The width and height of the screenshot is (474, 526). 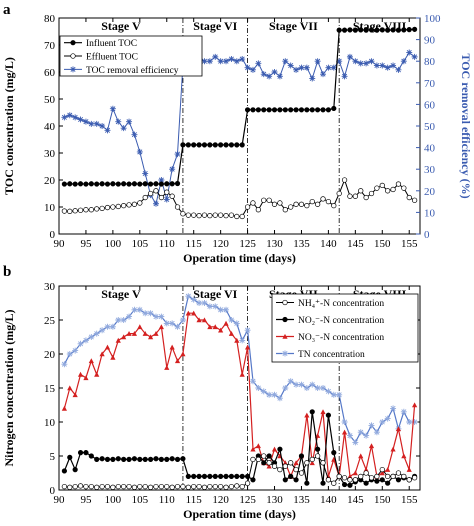 I want to click on legend-box, so click(x=345, y=328).